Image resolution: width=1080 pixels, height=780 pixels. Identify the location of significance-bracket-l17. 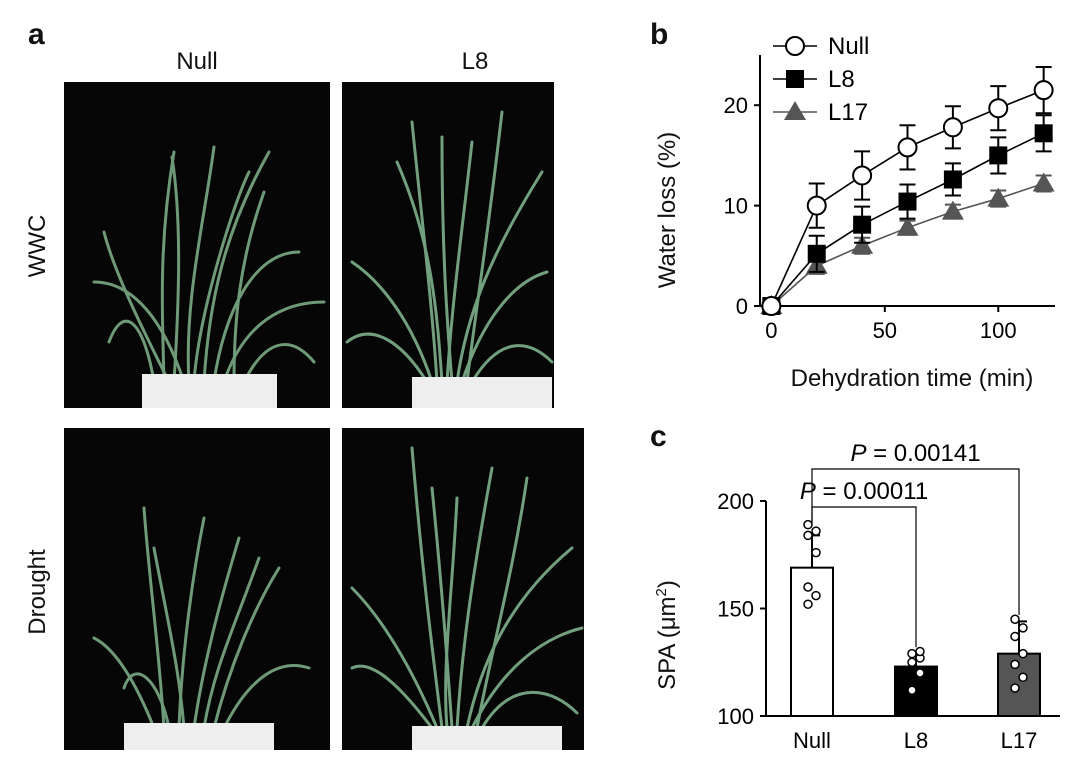
(915, 541).